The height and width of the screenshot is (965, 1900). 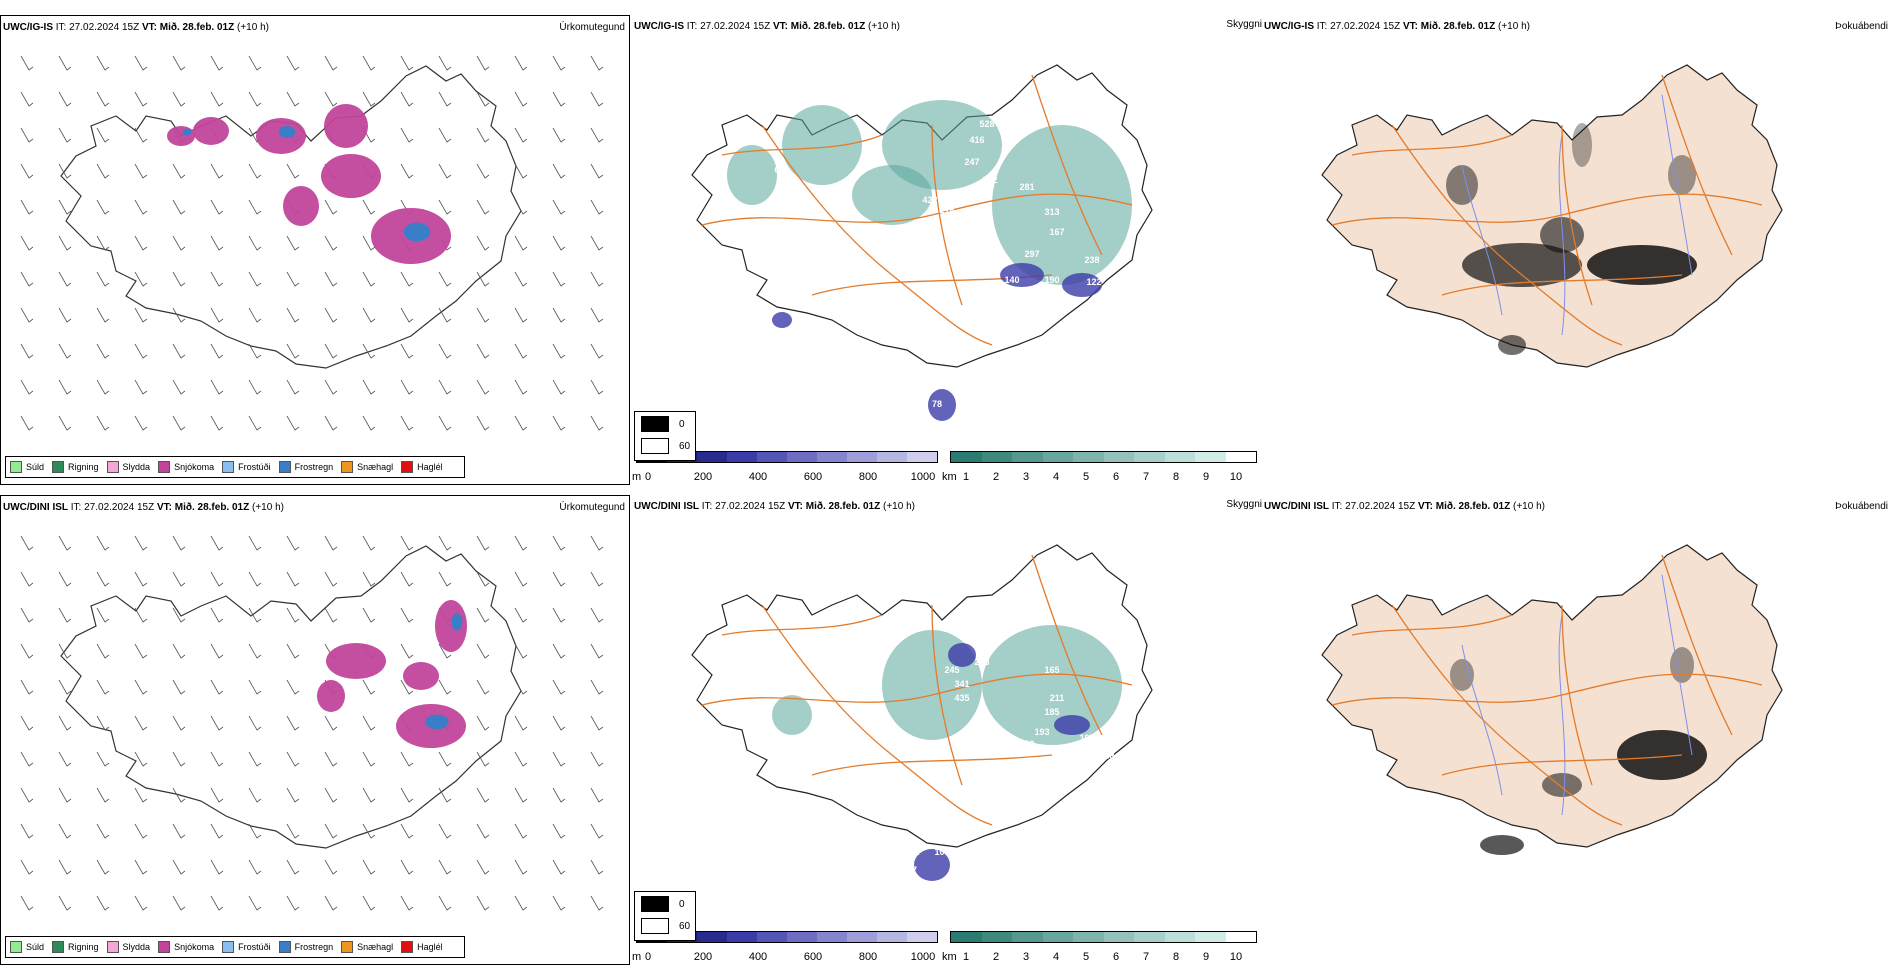 What do you see at coordinates (136, 947) in the screenshot?
I see `legend-label: Slydda` at bounding box center [136, 947].